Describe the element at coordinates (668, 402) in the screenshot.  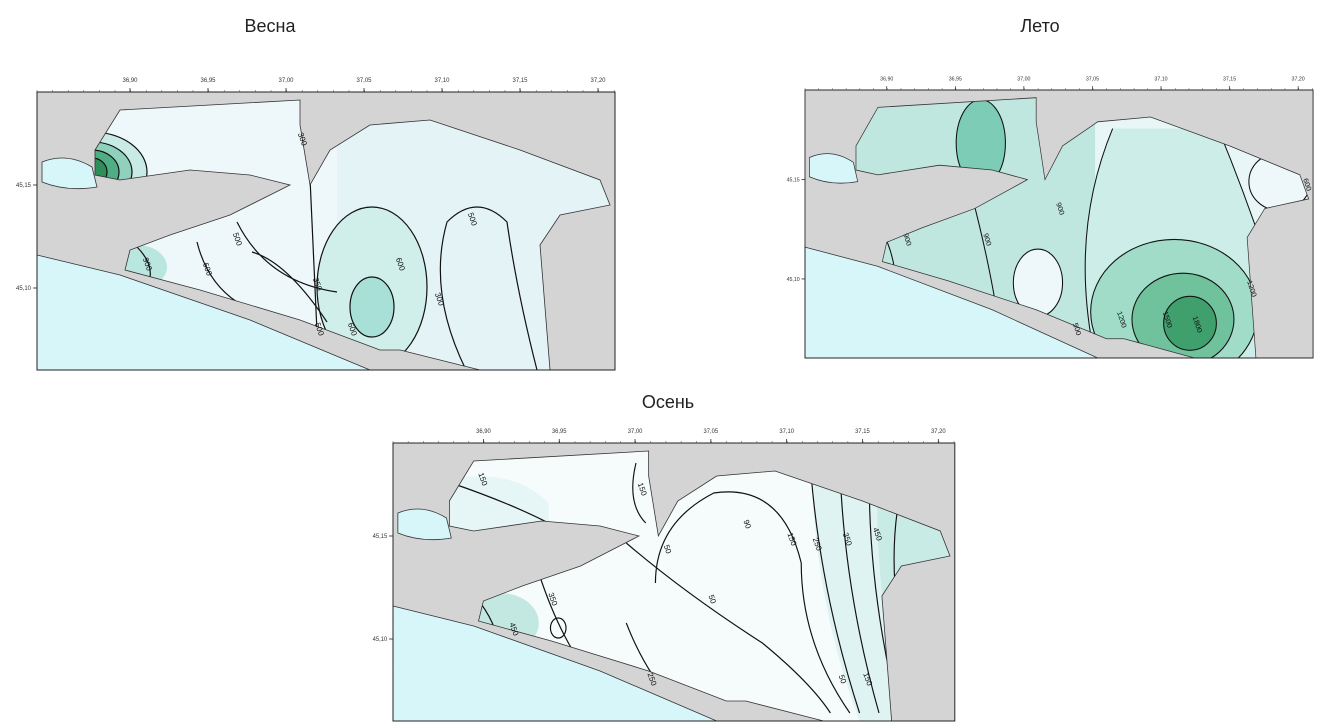
I see `map-title: Осень` at that location.